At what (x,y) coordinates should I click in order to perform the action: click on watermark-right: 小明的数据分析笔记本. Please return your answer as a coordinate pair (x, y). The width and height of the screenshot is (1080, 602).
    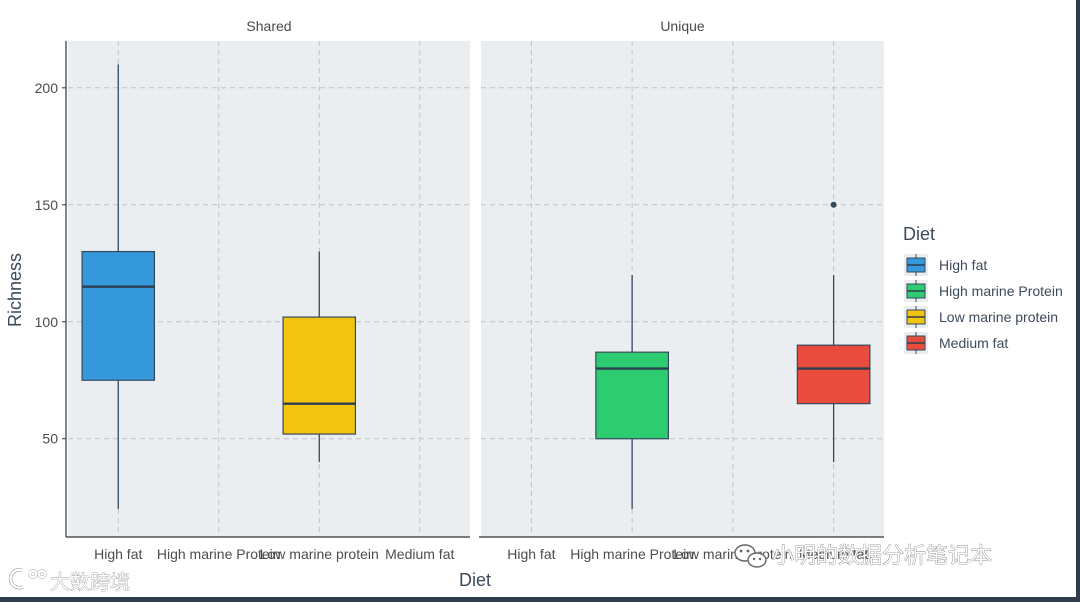
    Looking at the image, I should click on (863, 555).